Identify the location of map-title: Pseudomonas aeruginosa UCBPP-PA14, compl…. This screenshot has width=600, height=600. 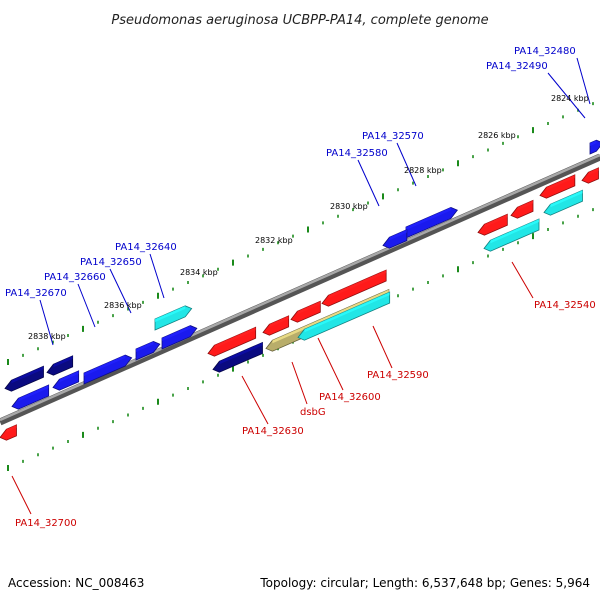
(299, 20).